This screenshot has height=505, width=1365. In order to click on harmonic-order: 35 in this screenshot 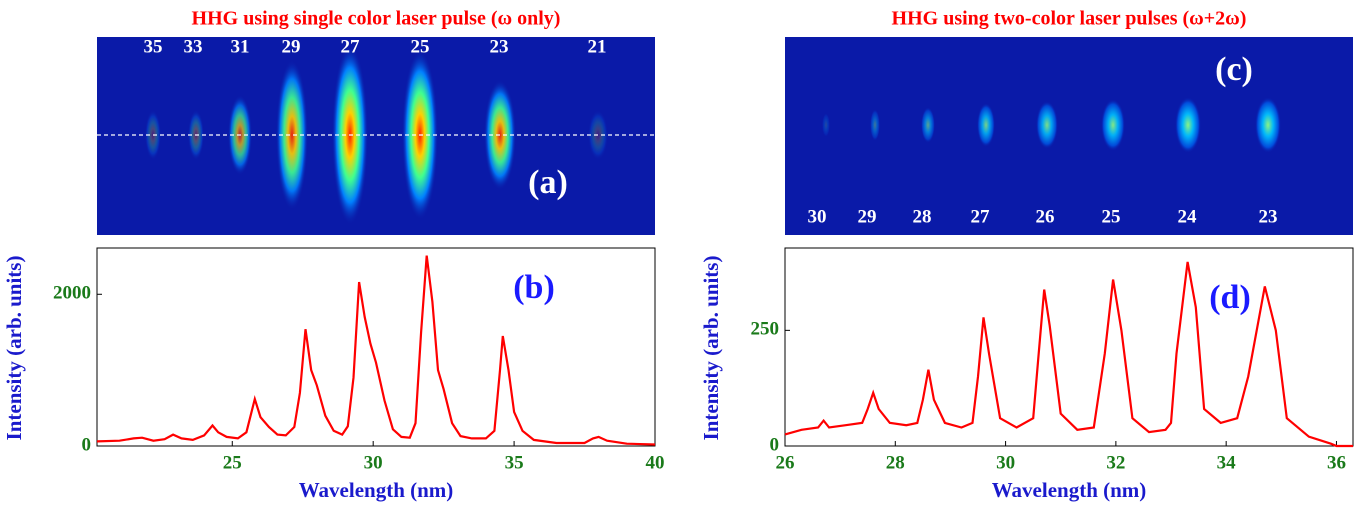, I will do `click(153, 46)`.